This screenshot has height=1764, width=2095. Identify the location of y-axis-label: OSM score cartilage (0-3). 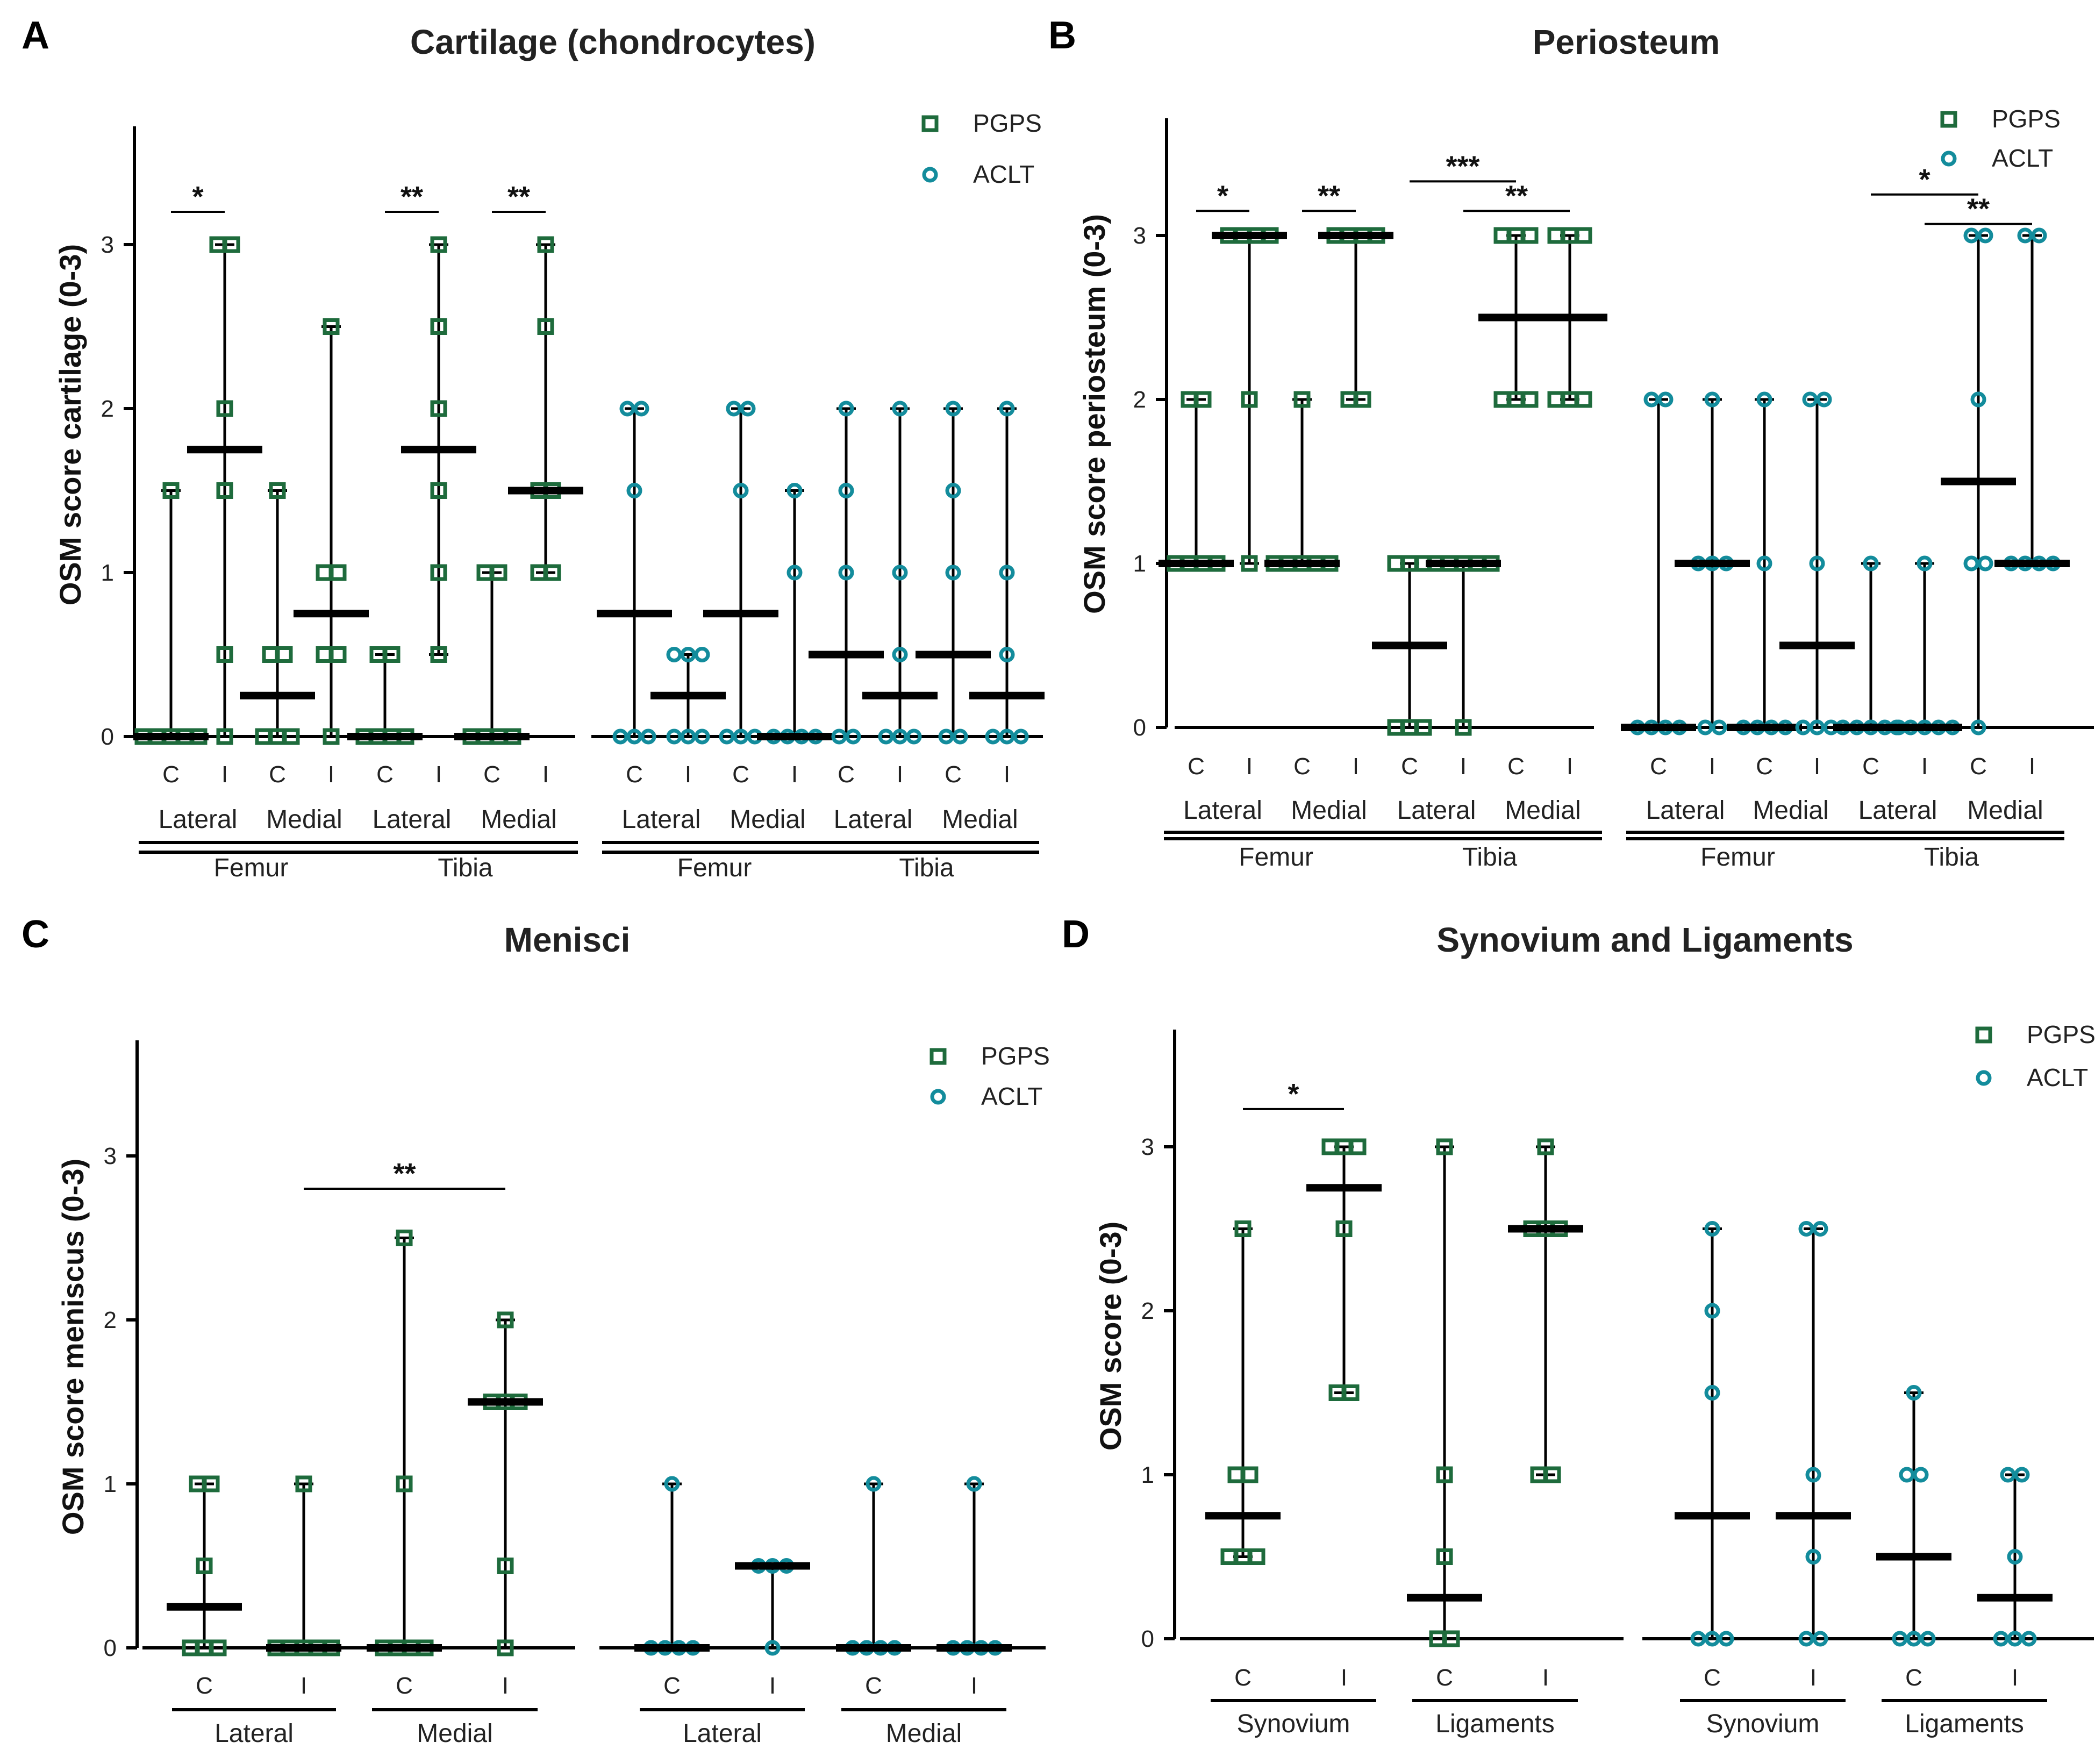
(70, 425).